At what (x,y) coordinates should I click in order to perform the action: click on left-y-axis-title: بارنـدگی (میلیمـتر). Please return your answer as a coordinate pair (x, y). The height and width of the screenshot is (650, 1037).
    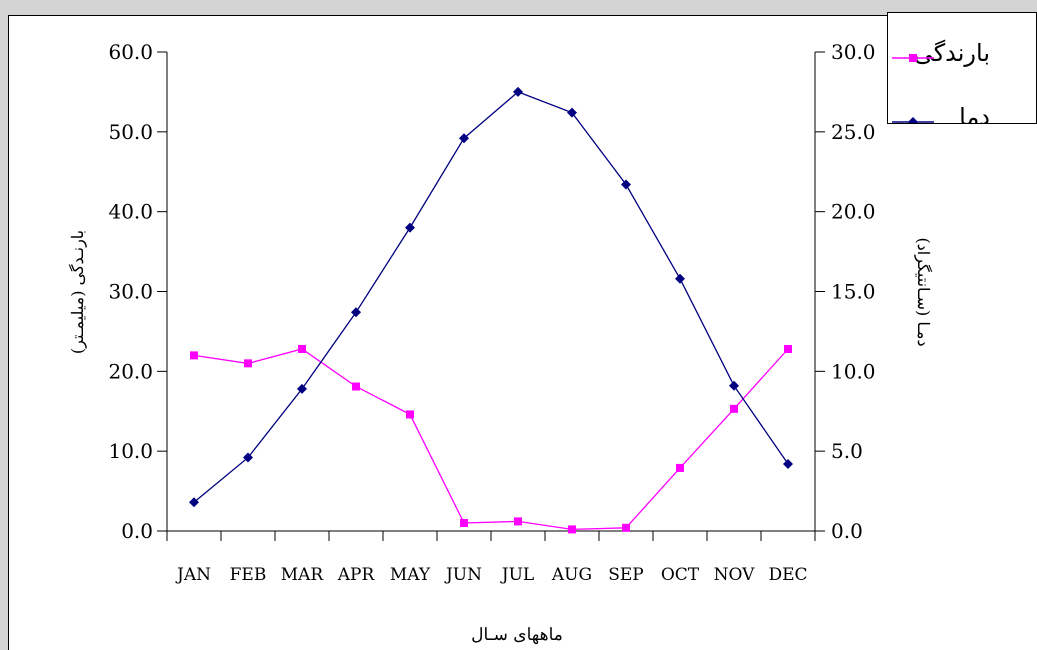
    Looking at the image, I should click on (77, 292).